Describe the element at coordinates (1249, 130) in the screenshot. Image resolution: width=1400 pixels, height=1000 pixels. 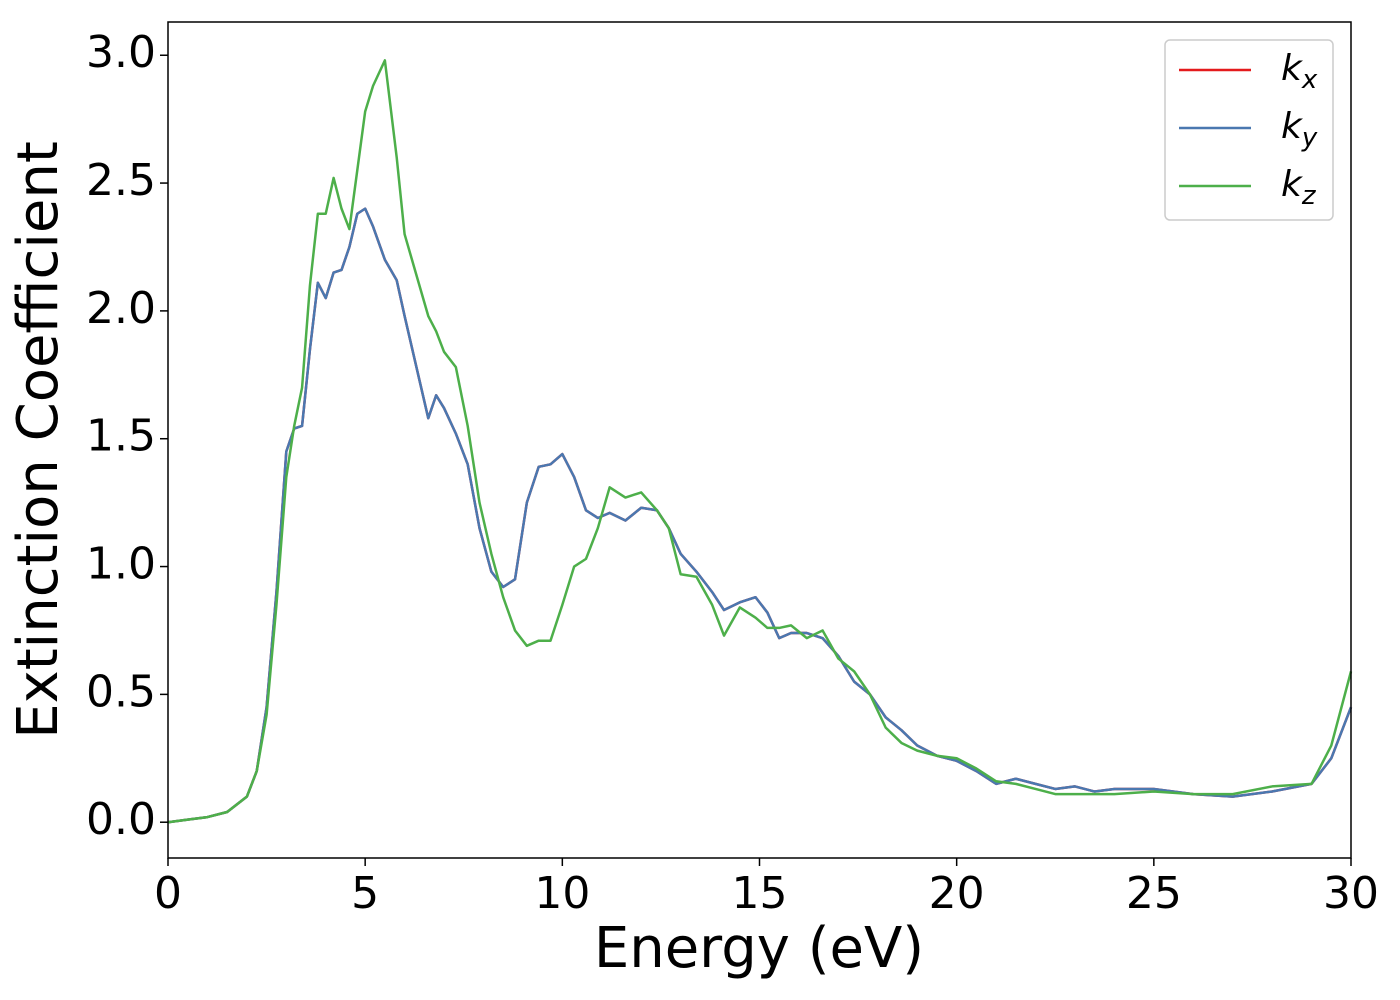
I see `legend-box` at that location.